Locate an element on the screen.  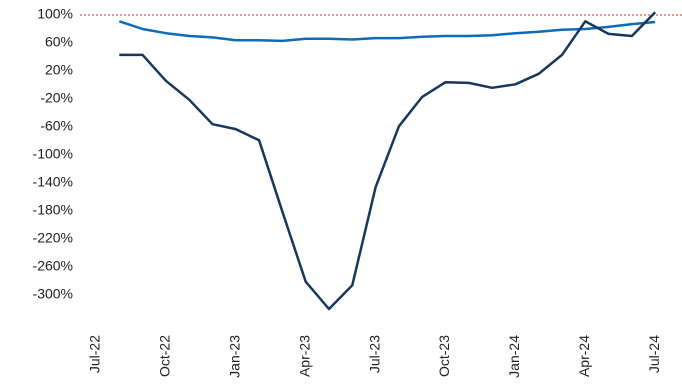
x-tick-label: Apr-23 is located at coordinates (304, 356).